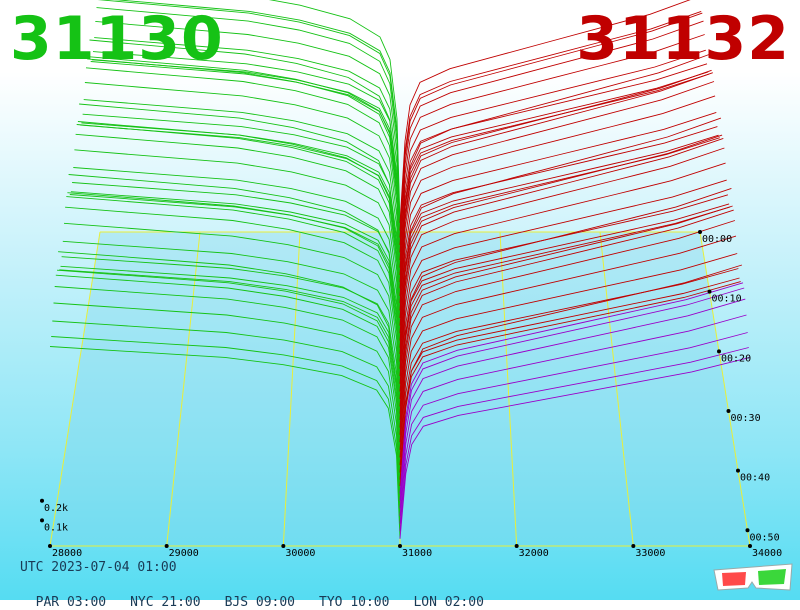  Describe the element at coordinates (736, 358) in the screenshot. I see `time-tick-label: 00:20` at that location.